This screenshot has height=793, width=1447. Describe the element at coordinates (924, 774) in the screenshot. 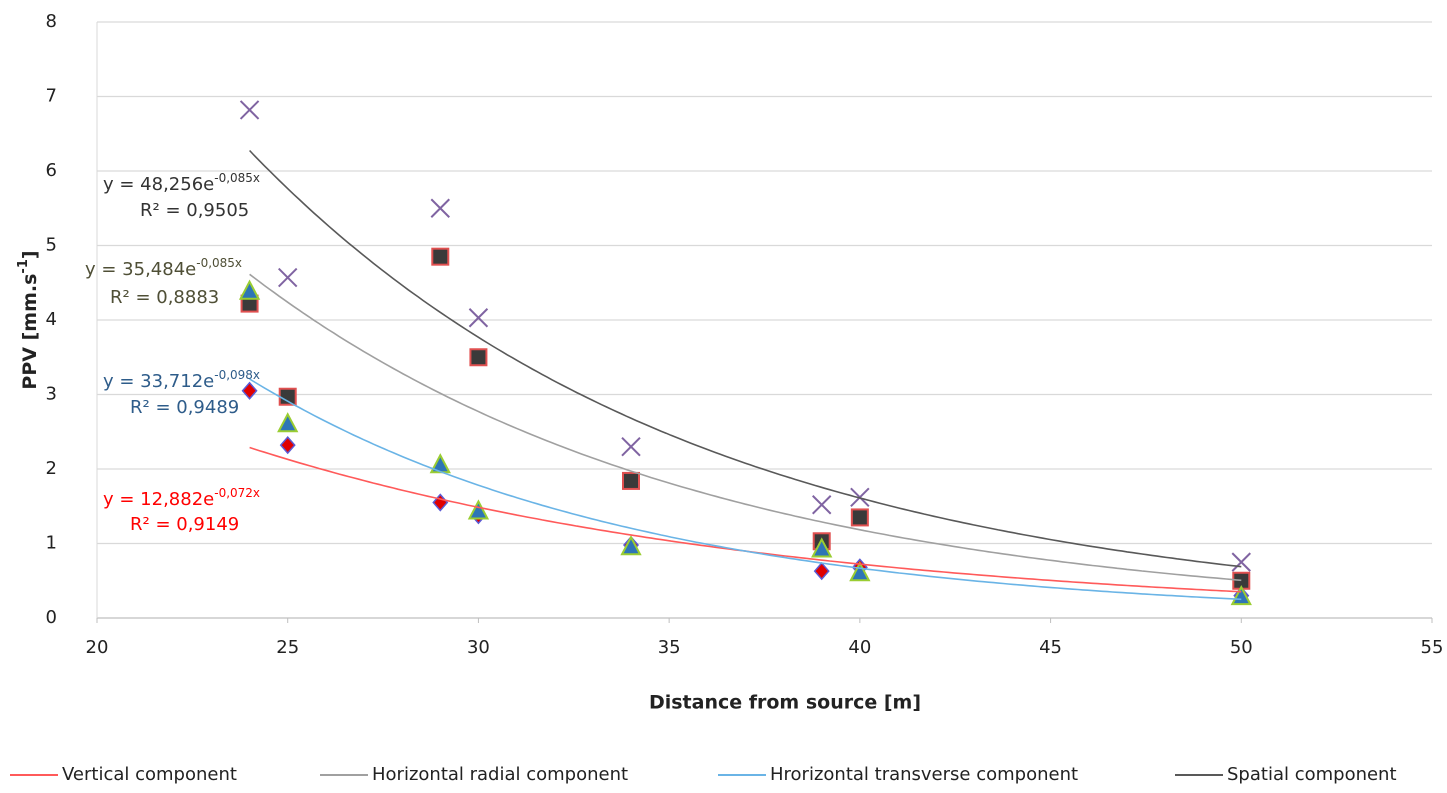

I see `legend-label: Hrorizontal transverse component` at that location.